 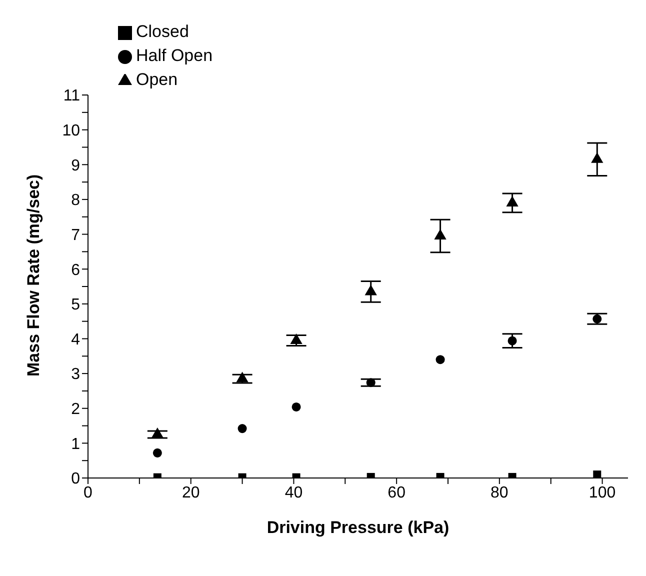 I want to click on y-tick-label: 2, so click(x=75, y=409).